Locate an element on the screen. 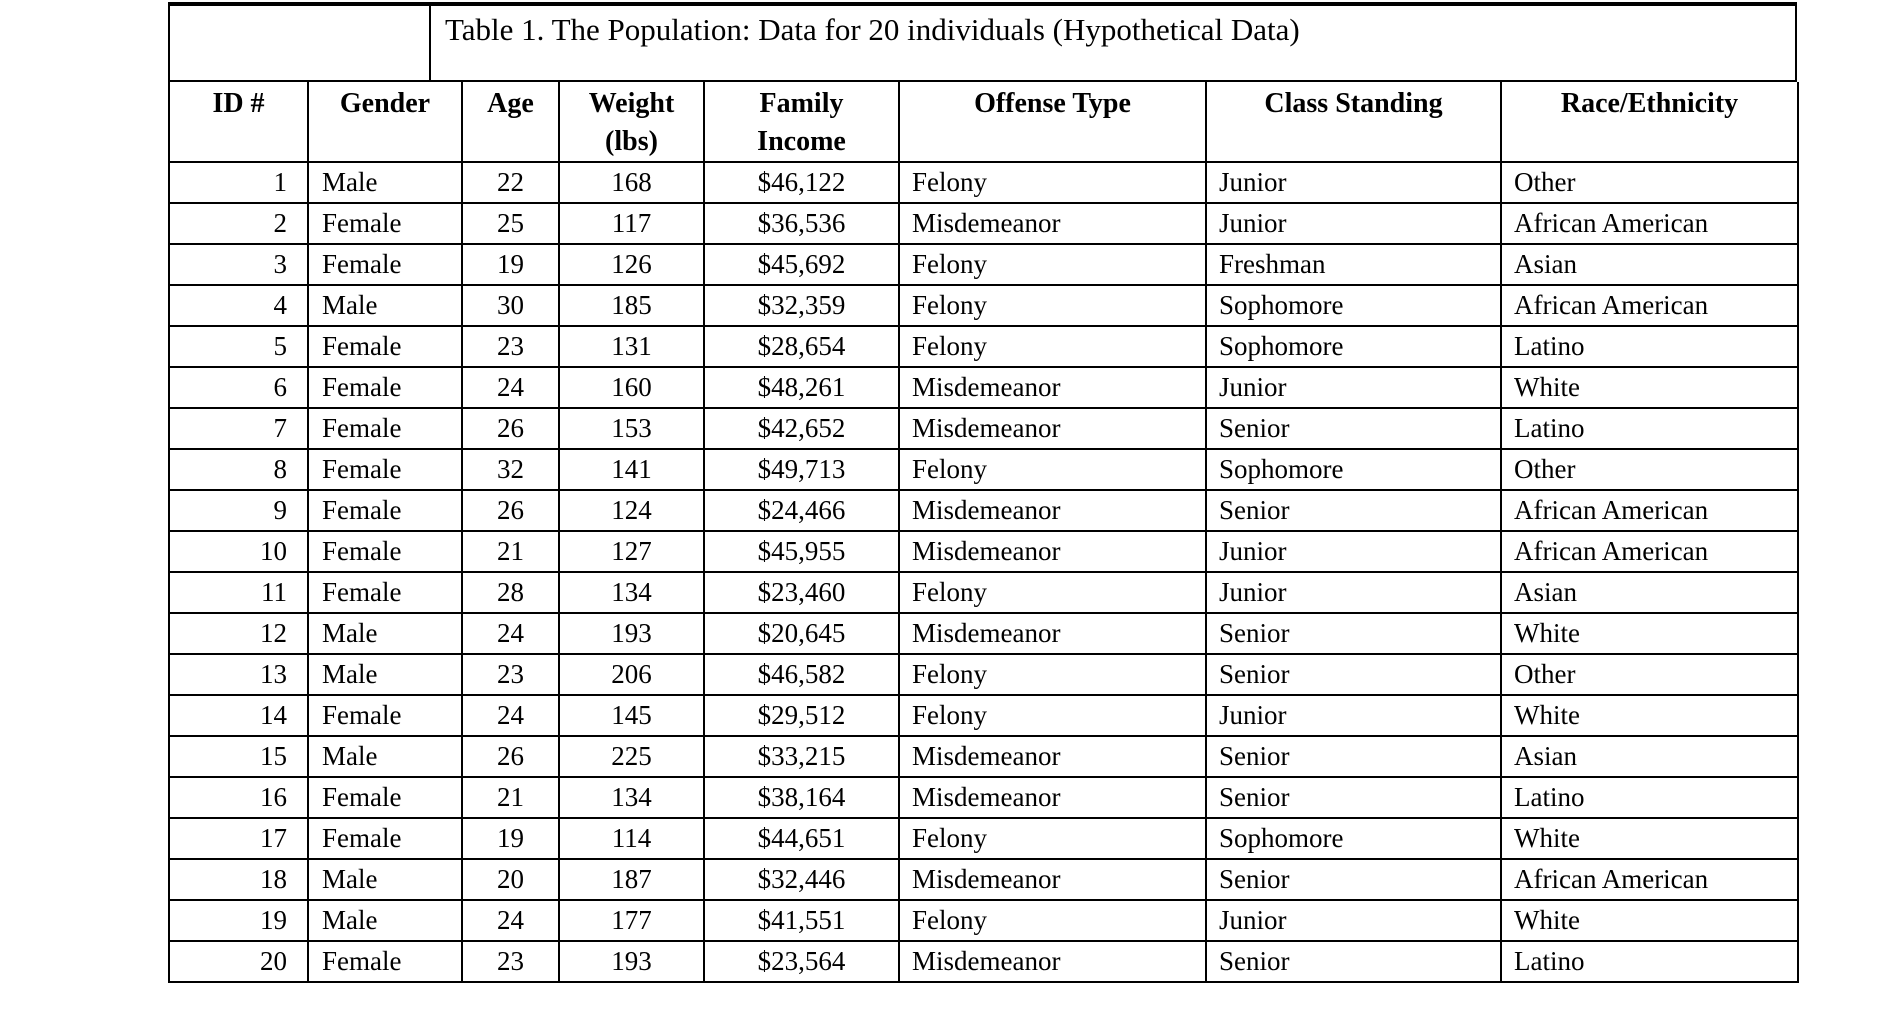  cell-weight: 141 is located at coordinates (631, 469).